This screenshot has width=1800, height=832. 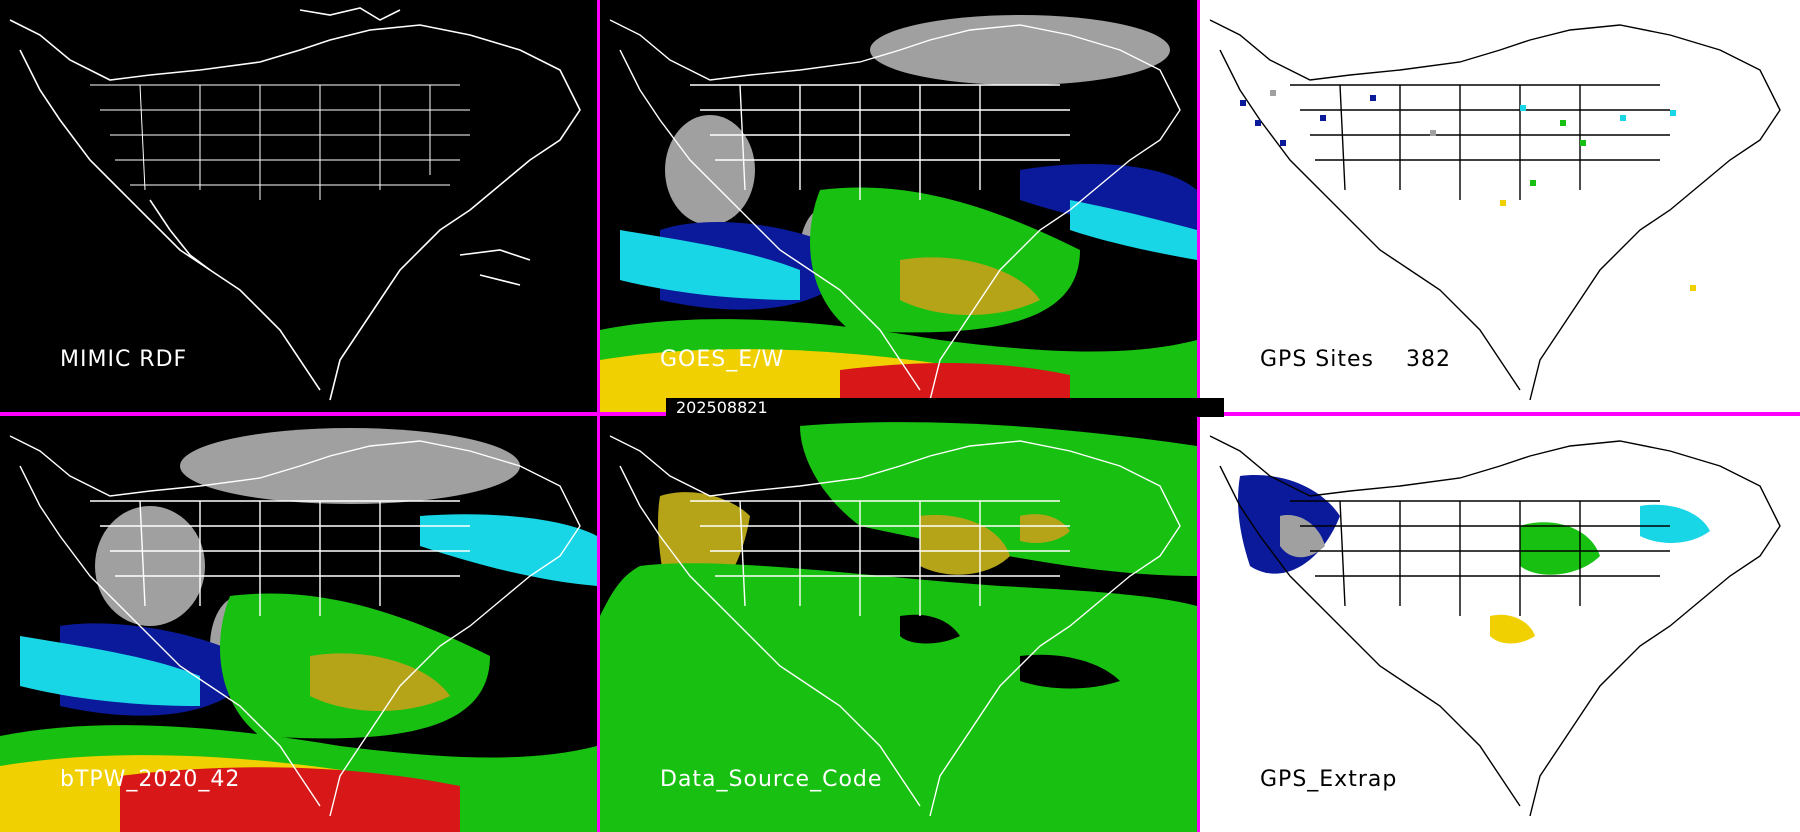 I want to click on divider-vertical-left, so click(x=598, y=416).